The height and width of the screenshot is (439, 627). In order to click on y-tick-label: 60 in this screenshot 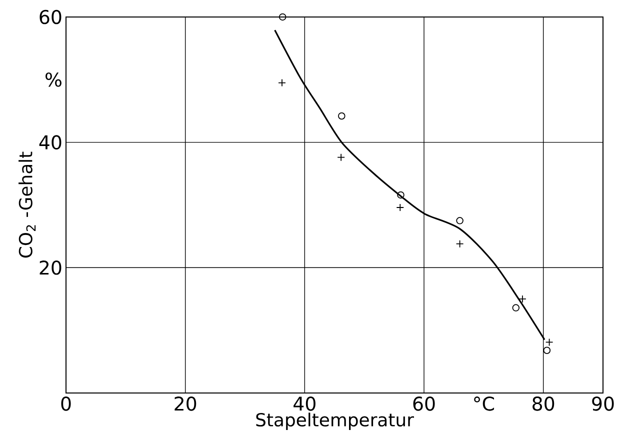, I will do `click(51, 17)`.